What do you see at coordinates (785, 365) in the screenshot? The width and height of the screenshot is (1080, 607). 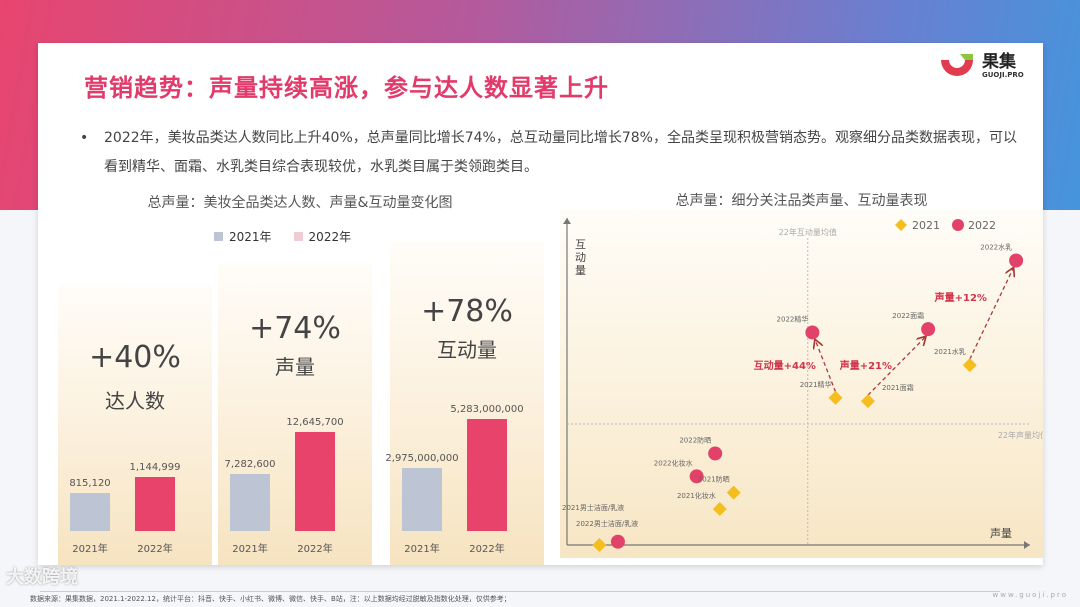 I see `growth-annotation: 互动量+44%` at bounding box center [785, 365].